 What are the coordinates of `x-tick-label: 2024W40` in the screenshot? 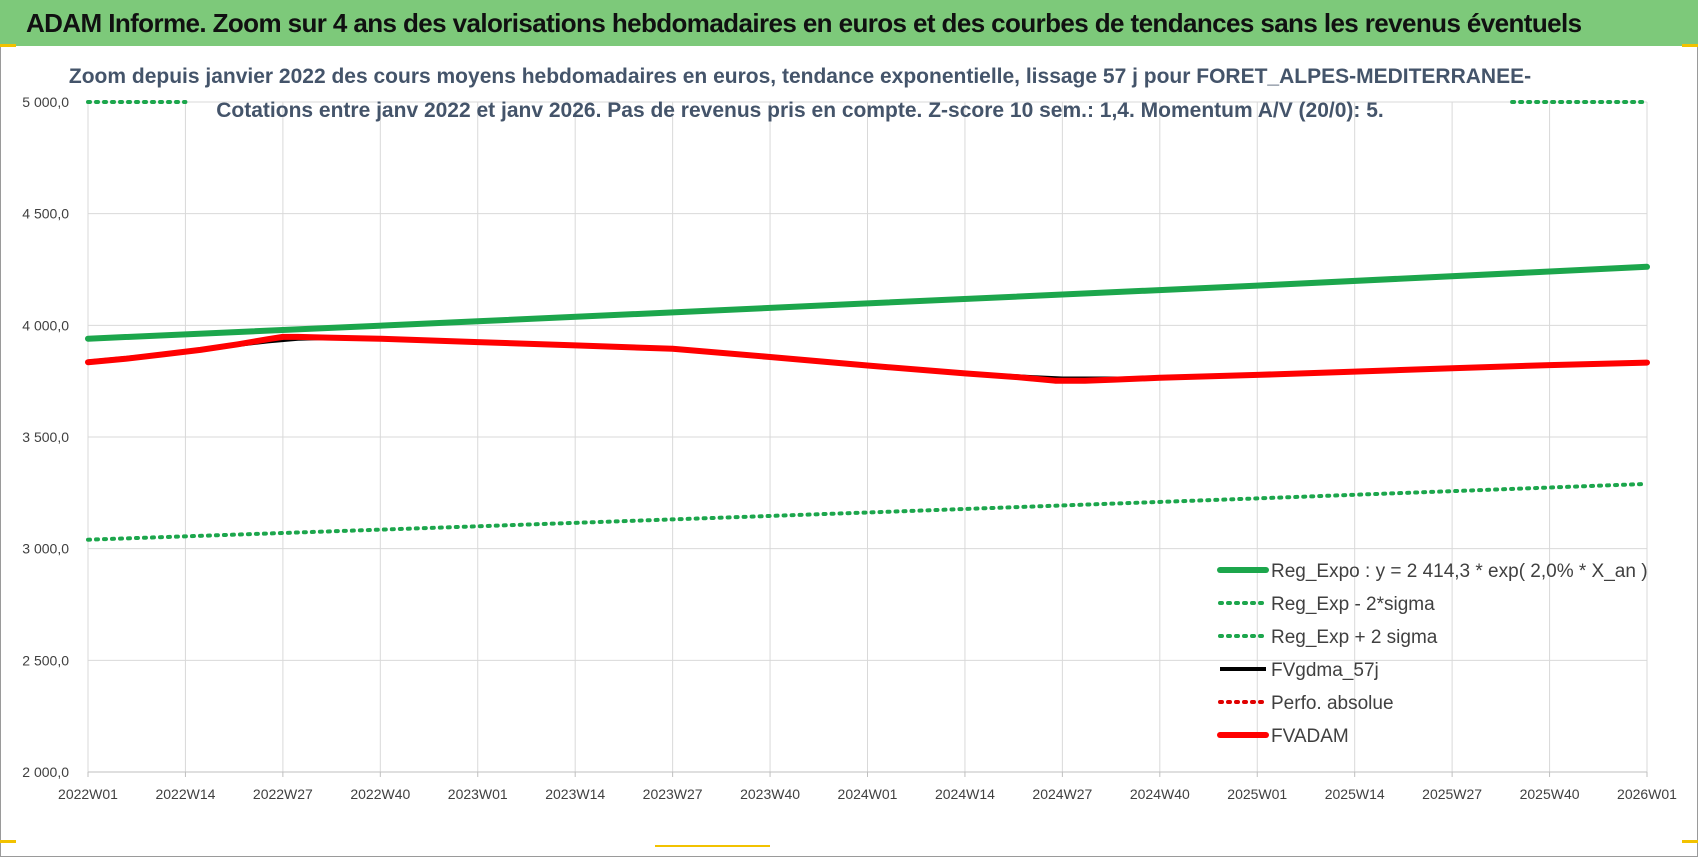 It's located at (1160, 794).